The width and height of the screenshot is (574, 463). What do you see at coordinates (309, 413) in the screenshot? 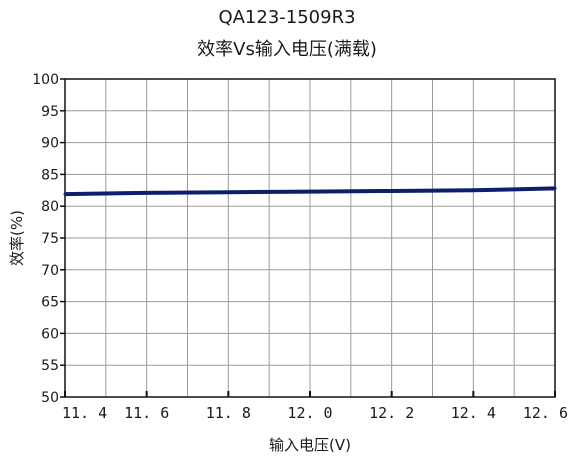
I see `x-tick-label: 12. 0` at bounding box center [309, 413].